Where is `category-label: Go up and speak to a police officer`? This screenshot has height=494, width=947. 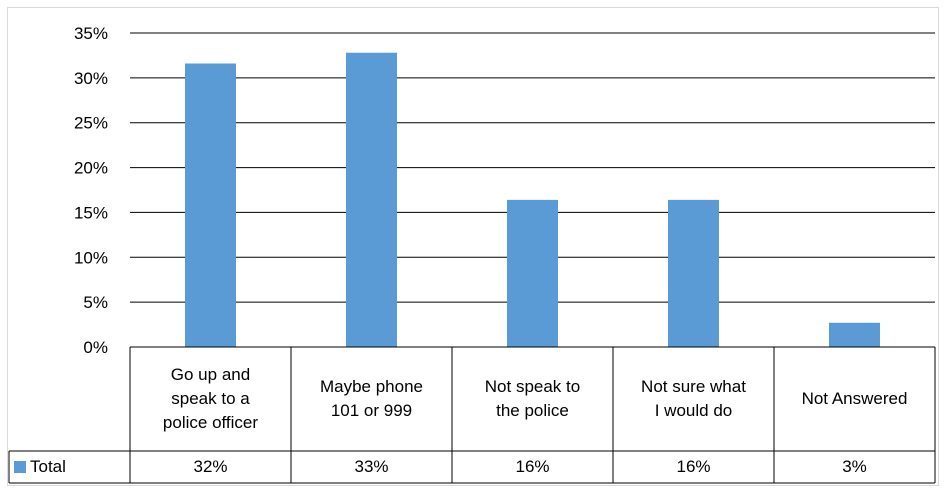 category-label: Go up and speak to a police officer is located at coordinates (210, 398).